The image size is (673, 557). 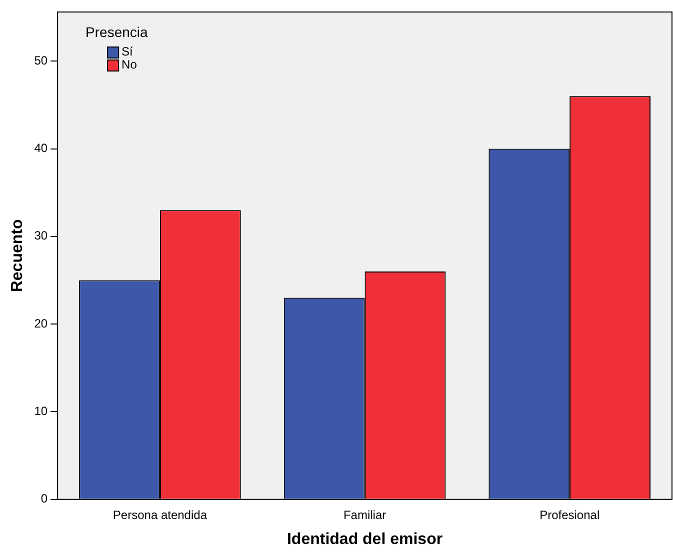 What do you see at coordinates (364, 515) in the screenshot?
I see `x-tick-label: Familiar` at bounding box center [364, 515].